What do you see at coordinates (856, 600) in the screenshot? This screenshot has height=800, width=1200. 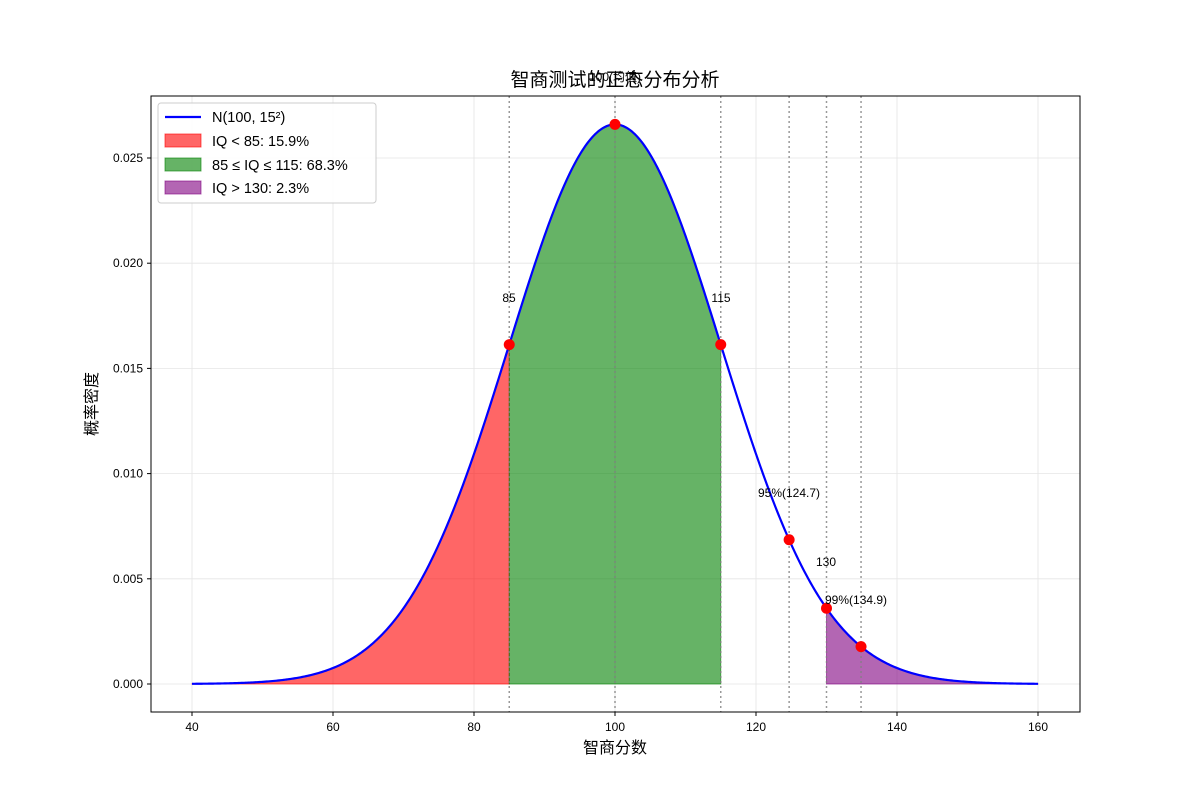 I see `point-annotation: 99%(134.9)` at bounding box center [856, 600].